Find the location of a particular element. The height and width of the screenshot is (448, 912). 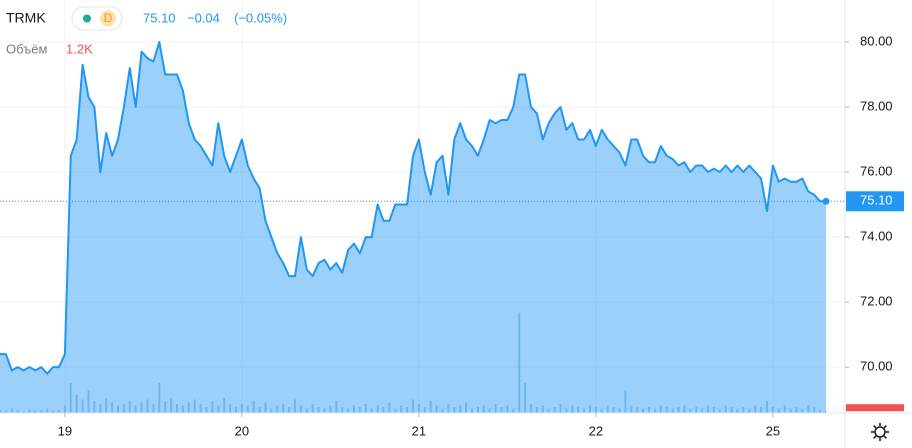

last-price-tag-label: 75.10 is located at coordinates (876, 200).